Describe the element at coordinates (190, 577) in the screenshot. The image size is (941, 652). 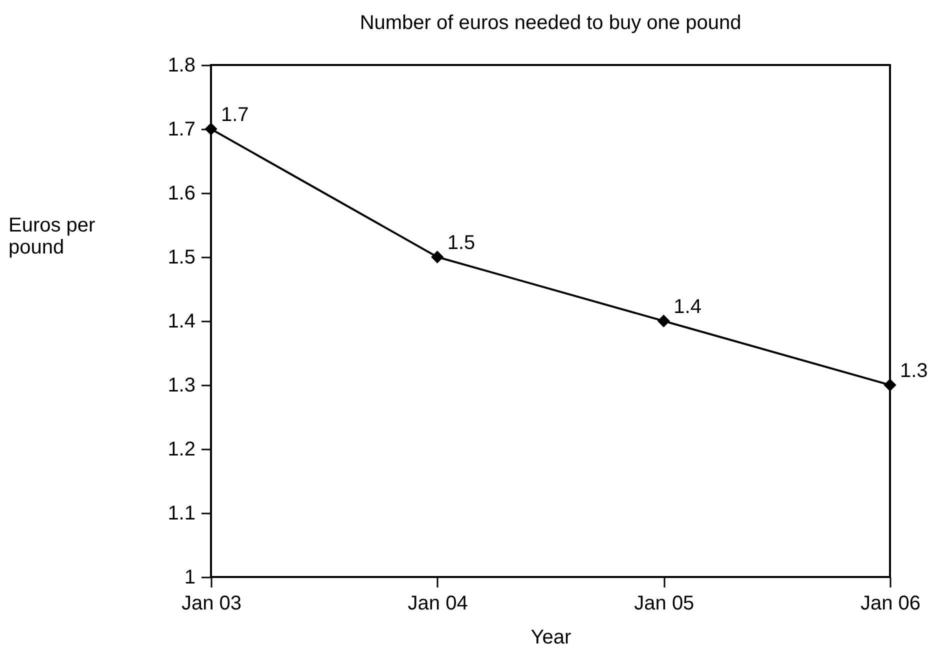
I see `y-tick-label: 1` at that location.